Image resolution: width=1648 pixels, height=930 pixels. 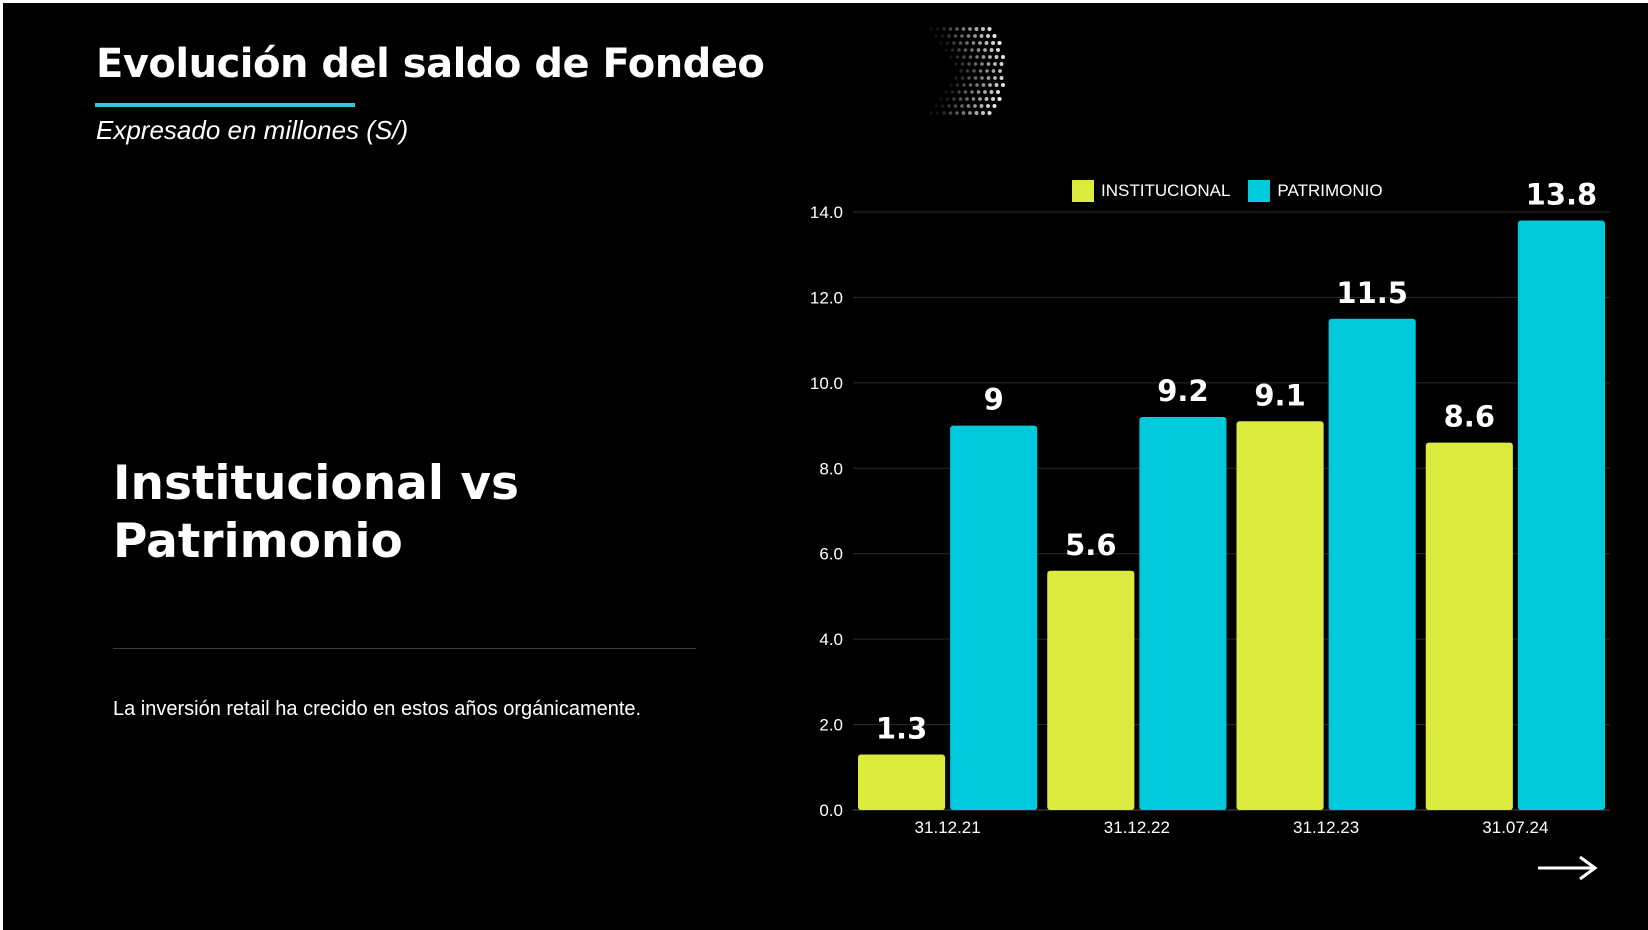 I want to click on data-label: 9.2, so click(x=1182, y=391).